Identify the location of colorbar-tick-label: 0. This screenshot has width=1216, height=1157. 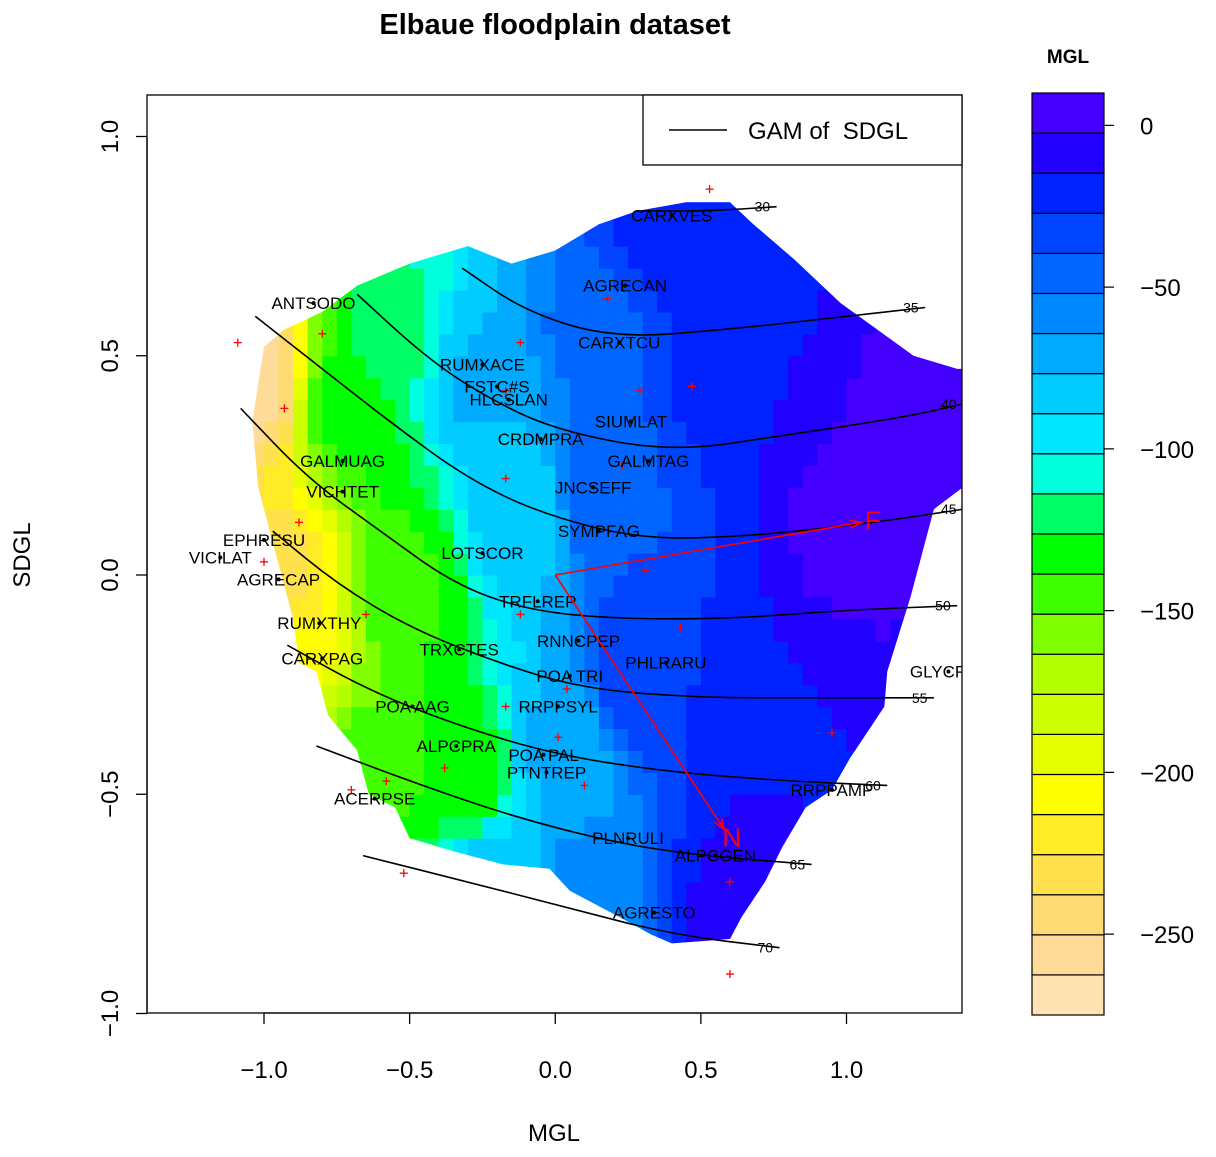
(1146, 126).